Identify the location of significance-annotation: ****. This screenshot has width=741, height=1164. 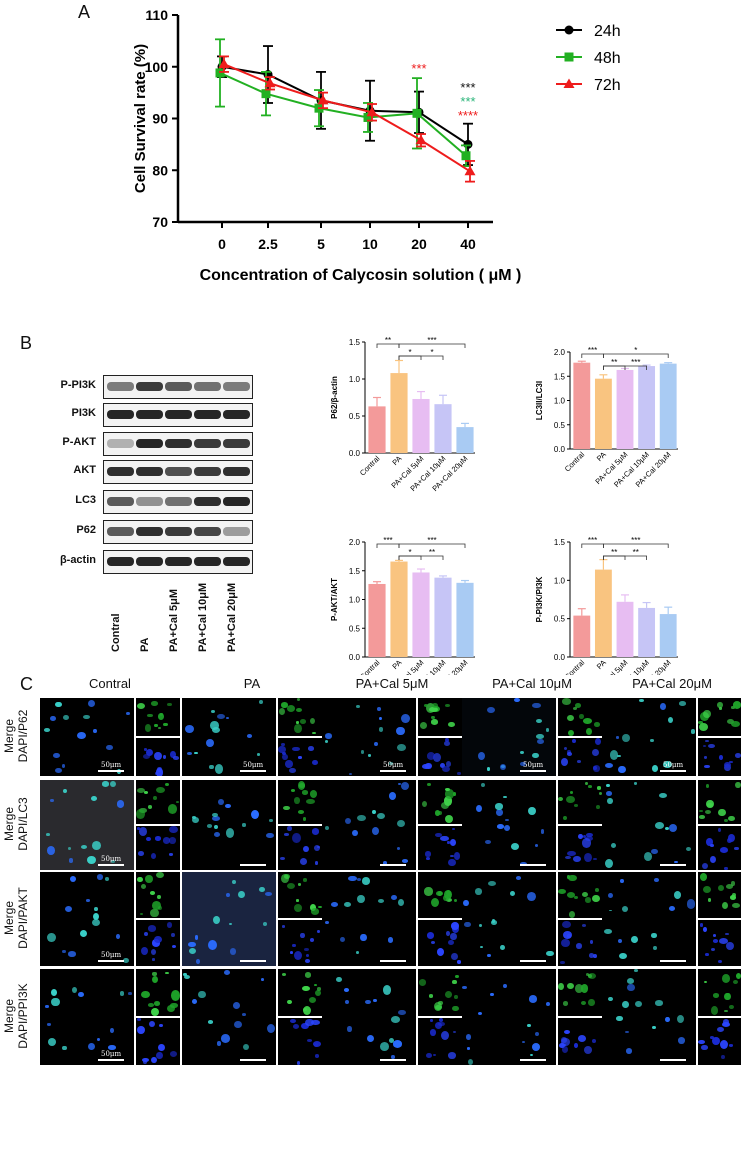
(468, 115).